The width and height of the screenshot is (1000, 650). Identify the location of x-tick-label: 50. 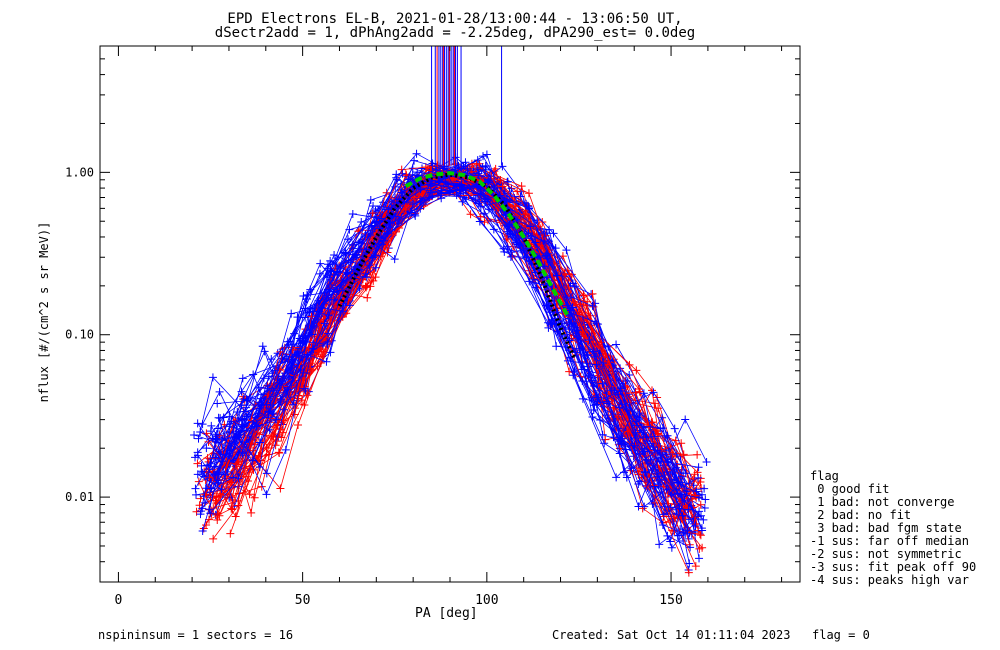
(303, 600).